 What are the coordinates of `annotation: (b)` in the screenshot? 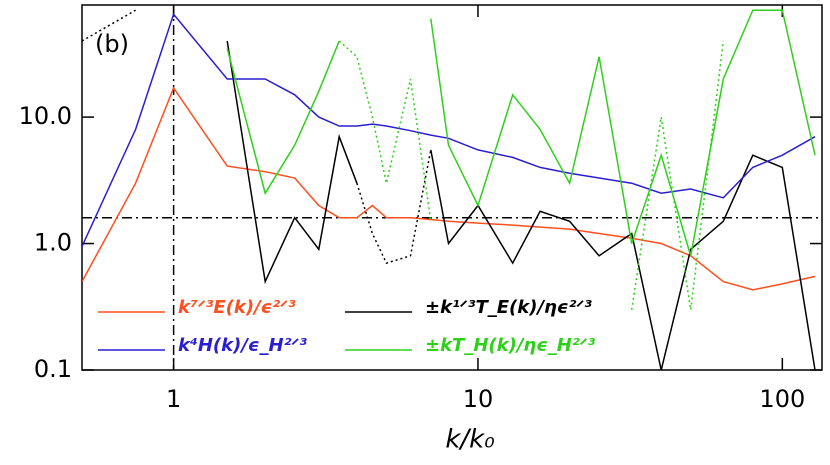 It's located at (112, 44).